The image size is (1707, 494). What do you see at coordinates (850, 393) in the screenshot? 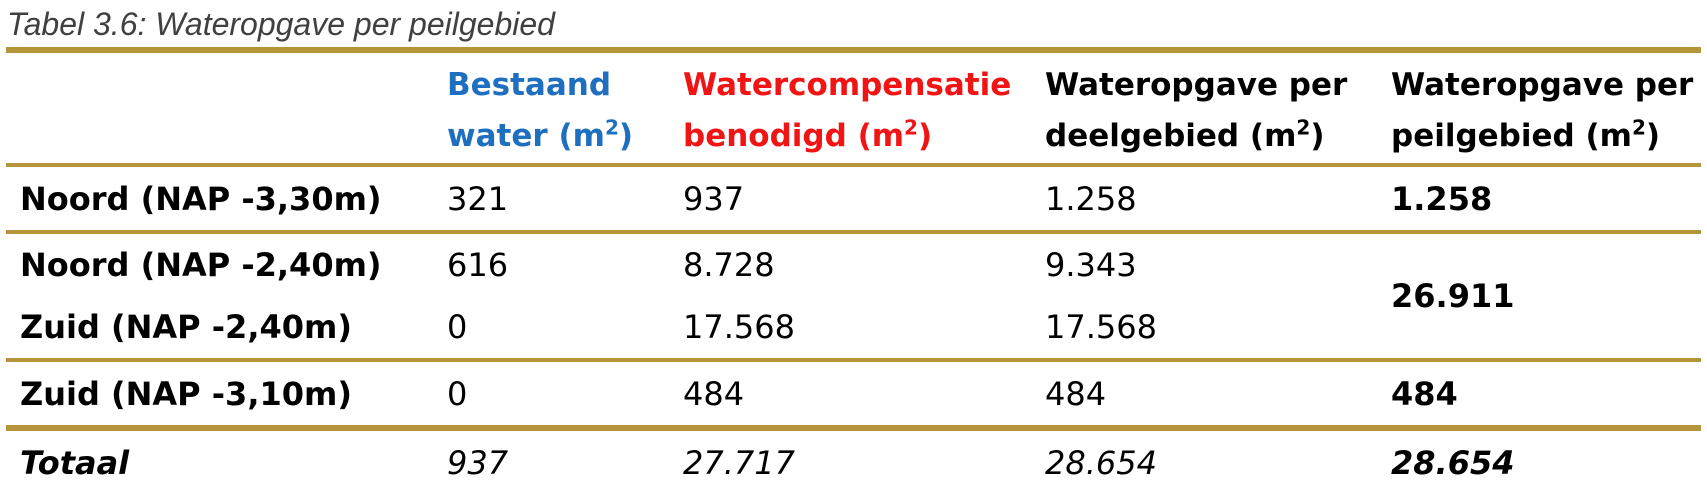
I see `cell-compensatie: 484` at bounding box center [850, 393].